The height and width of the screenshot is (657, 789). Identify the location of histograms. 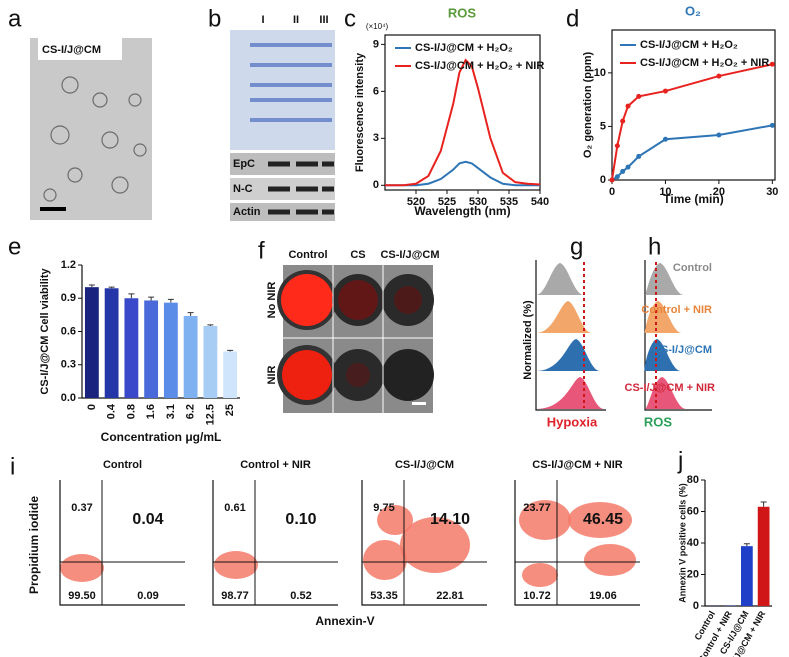
(623, 335).